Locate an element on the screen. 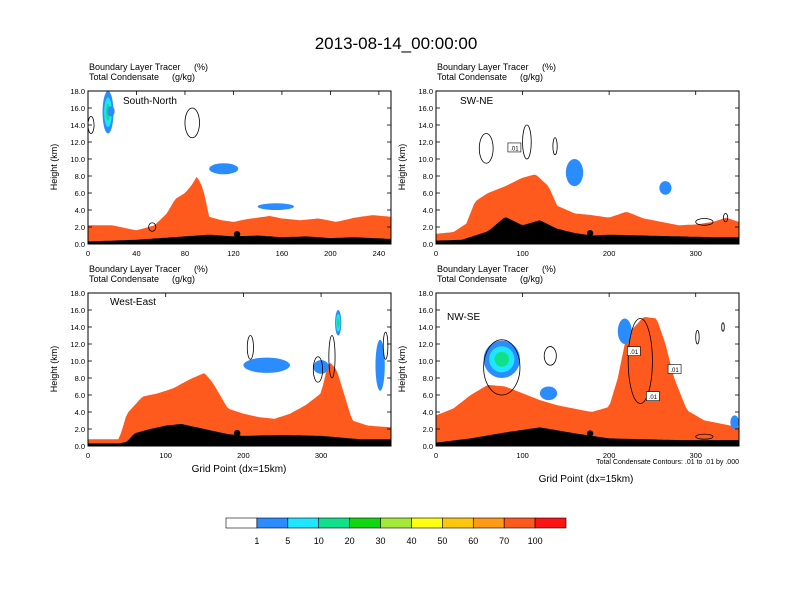 The image size is (792, 612). x-tick-label: 240 is located at coordinates (379, 253).